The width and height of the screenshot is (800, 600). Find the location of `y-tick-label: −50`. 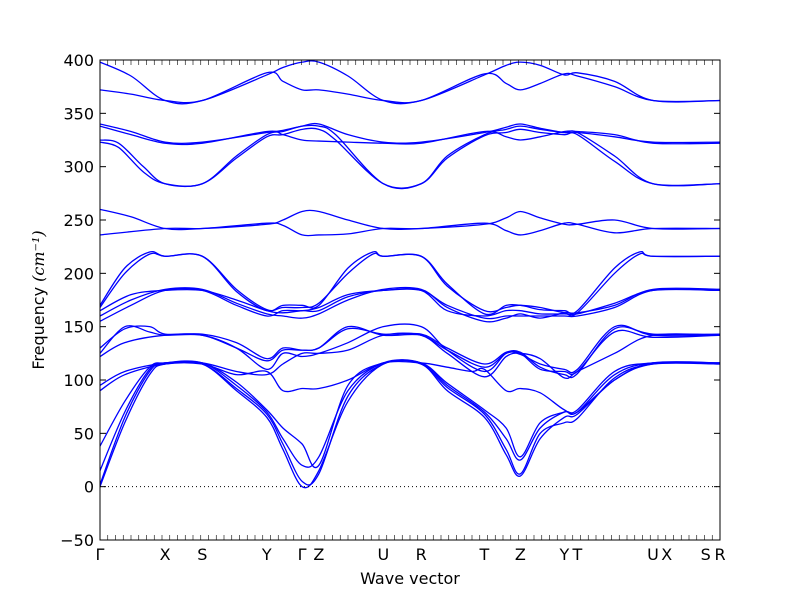

y-tick-label: −50 is located at coordinates (77, 540).